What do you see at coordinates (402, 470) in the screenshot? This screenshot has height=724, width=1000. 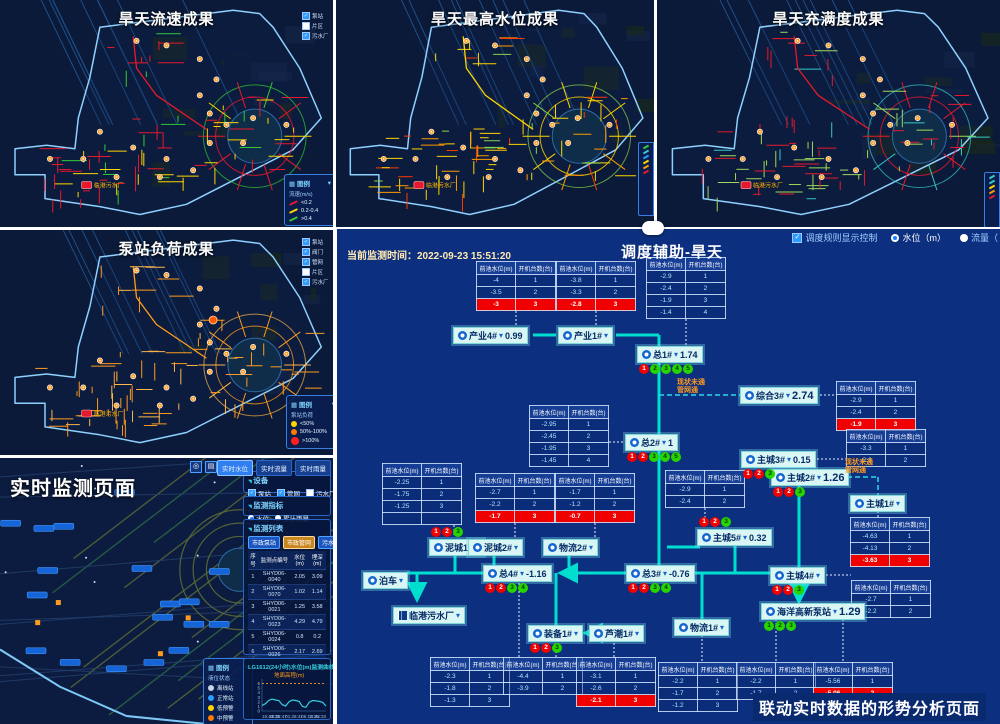 I see `rule-table-header: 前池水位(m)` at bounding box center [402, 470].